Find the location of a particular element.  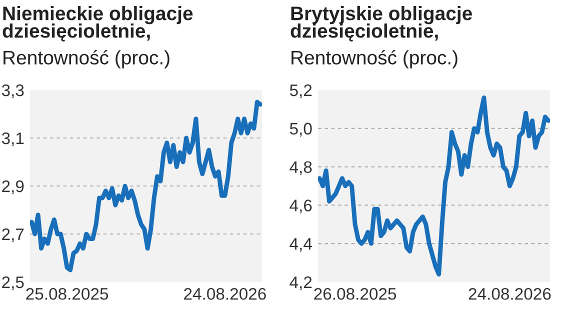

y-tick-label: 2,9 is located at coordinates (13, 187).